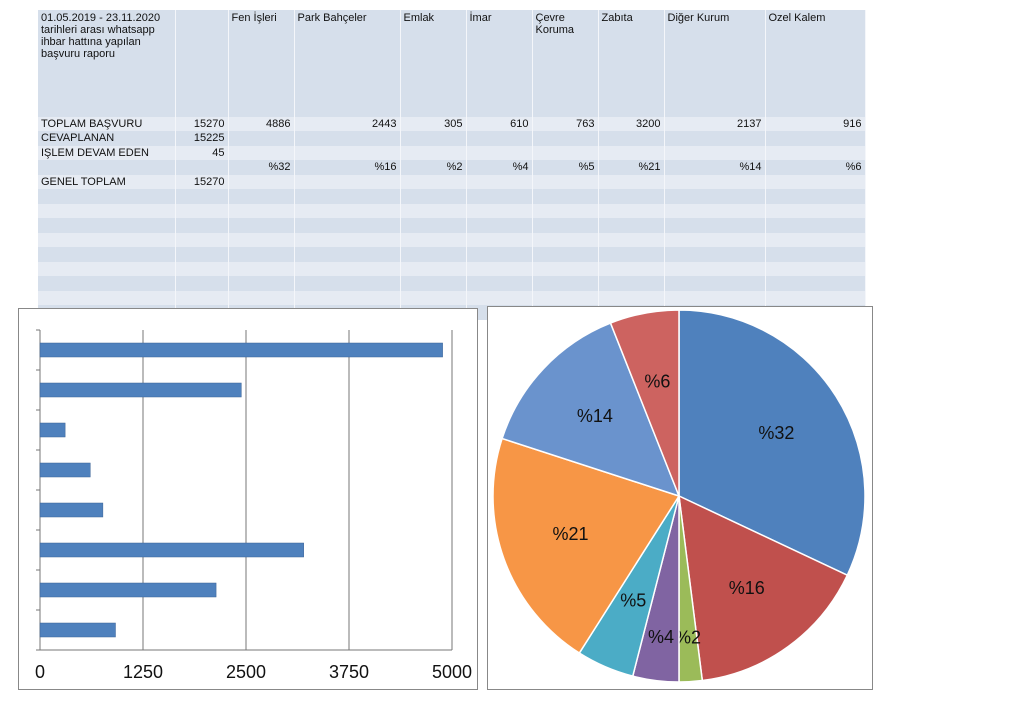 Image resolution: width=1015 pixels, height=702 pixels. Describe the element at coordinates (202, 181) in the screenshot. I see `table-cell: 15270` at that location.